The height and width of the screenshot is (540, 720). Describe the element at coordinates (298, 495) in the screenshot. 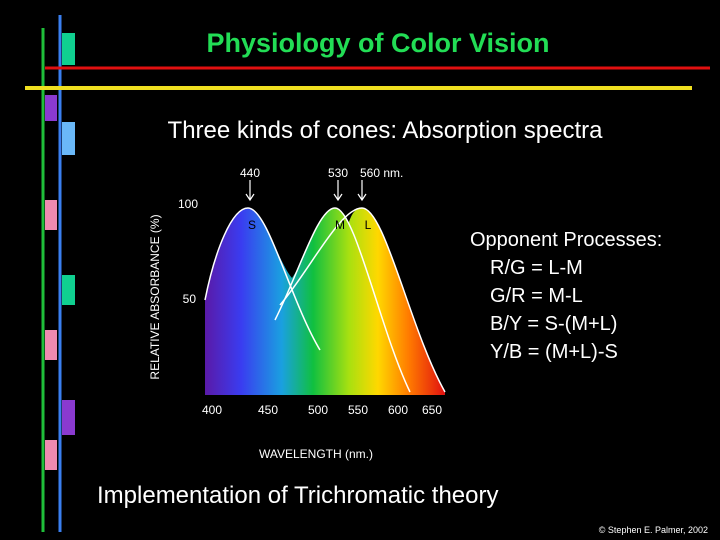

I see `footer: Implementation of Trichromatic theory` at that location.